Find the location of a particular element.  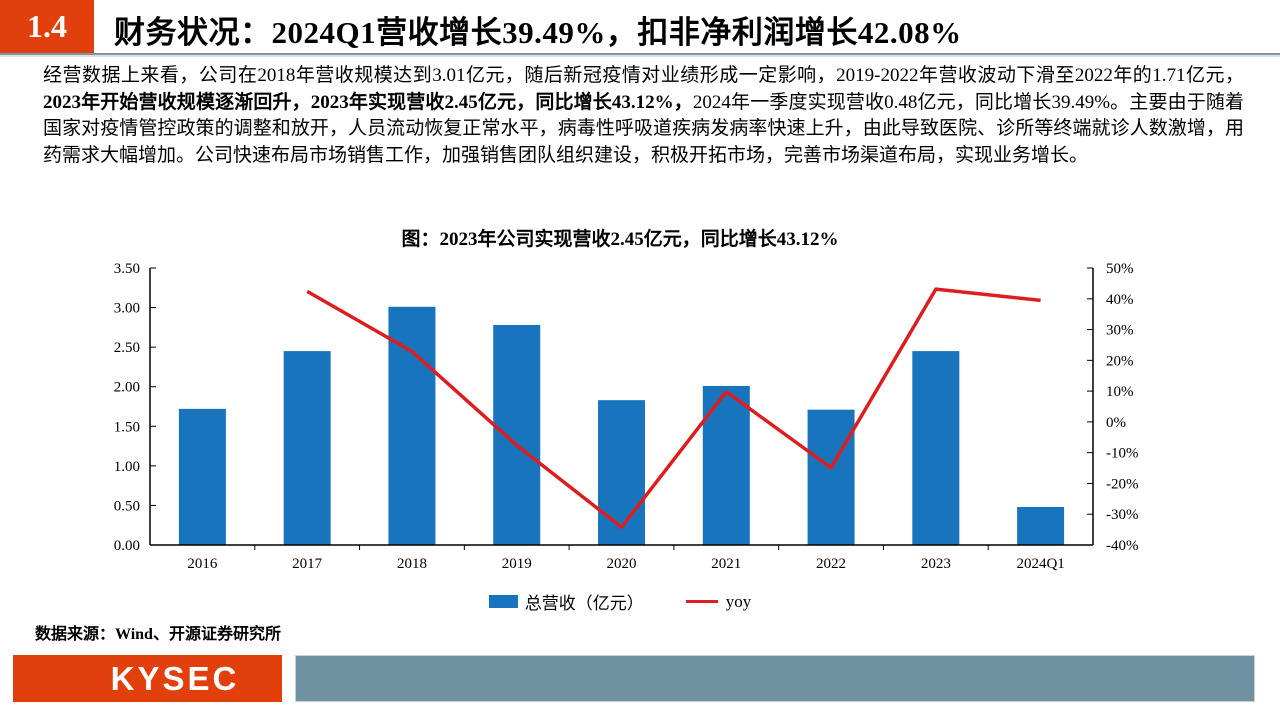

left-axis-label: 0.00 is located at coordinates (127, 546).